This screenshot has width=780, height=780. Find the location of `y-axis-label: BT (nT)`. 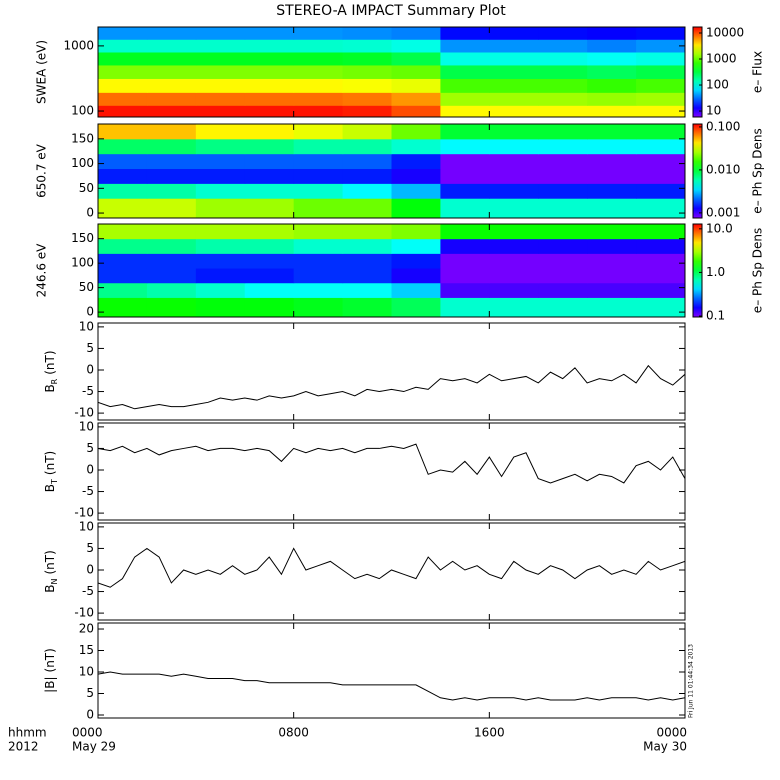

y-axis-label: BT (nT) is located at coordinates (51, 471).